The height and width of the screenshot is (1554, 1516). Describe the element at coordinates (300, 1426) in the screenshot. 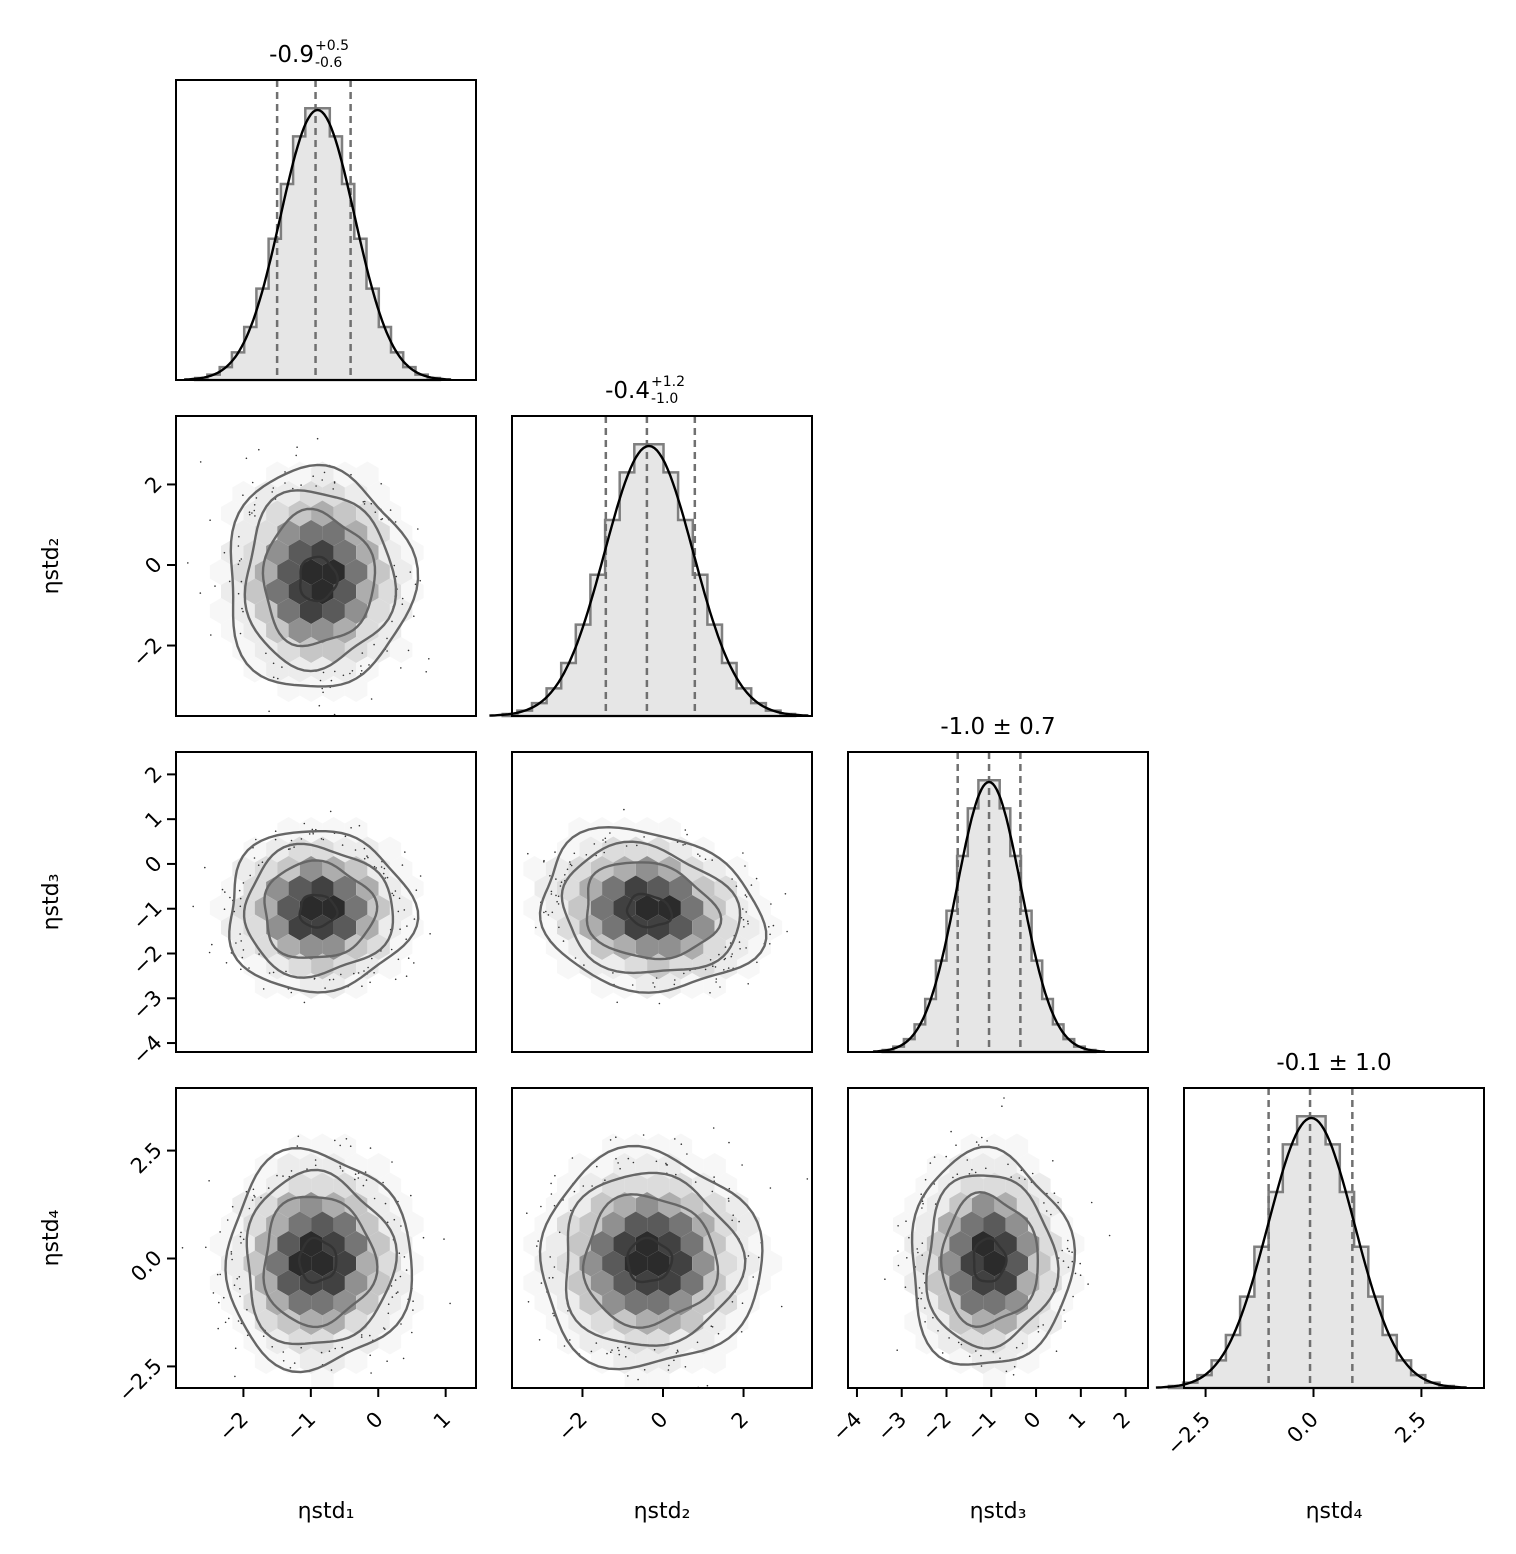

I see `x-tick-label: −1` at that location.